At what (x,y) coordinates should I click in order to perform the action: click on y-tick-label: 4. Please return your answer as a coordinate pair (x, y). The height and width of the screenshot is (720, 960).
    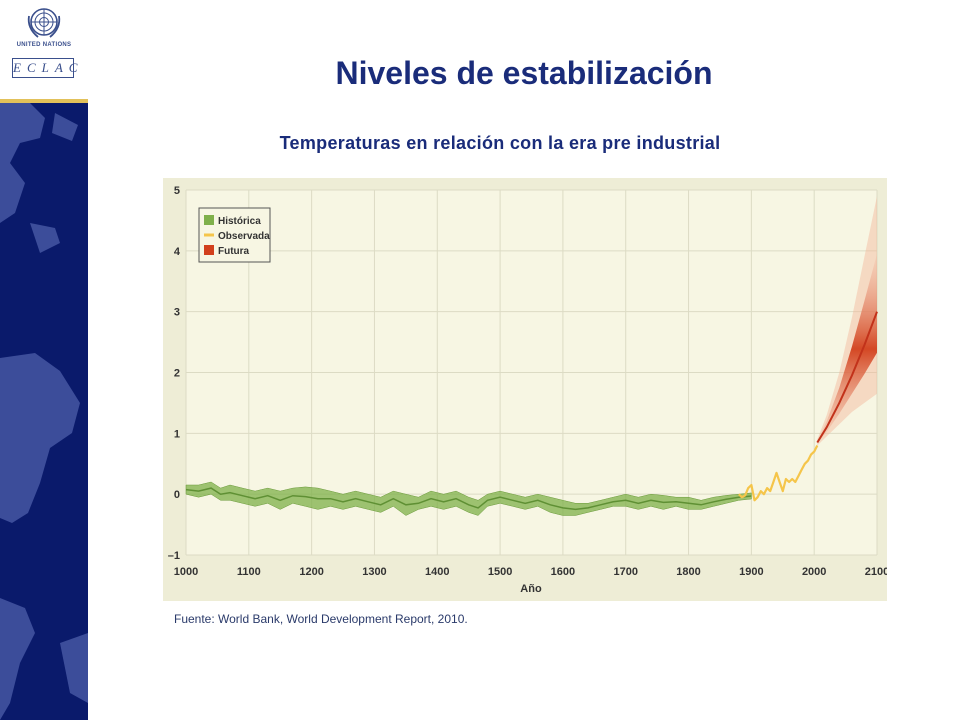
    Looking at the image, I should click on (177, 252).